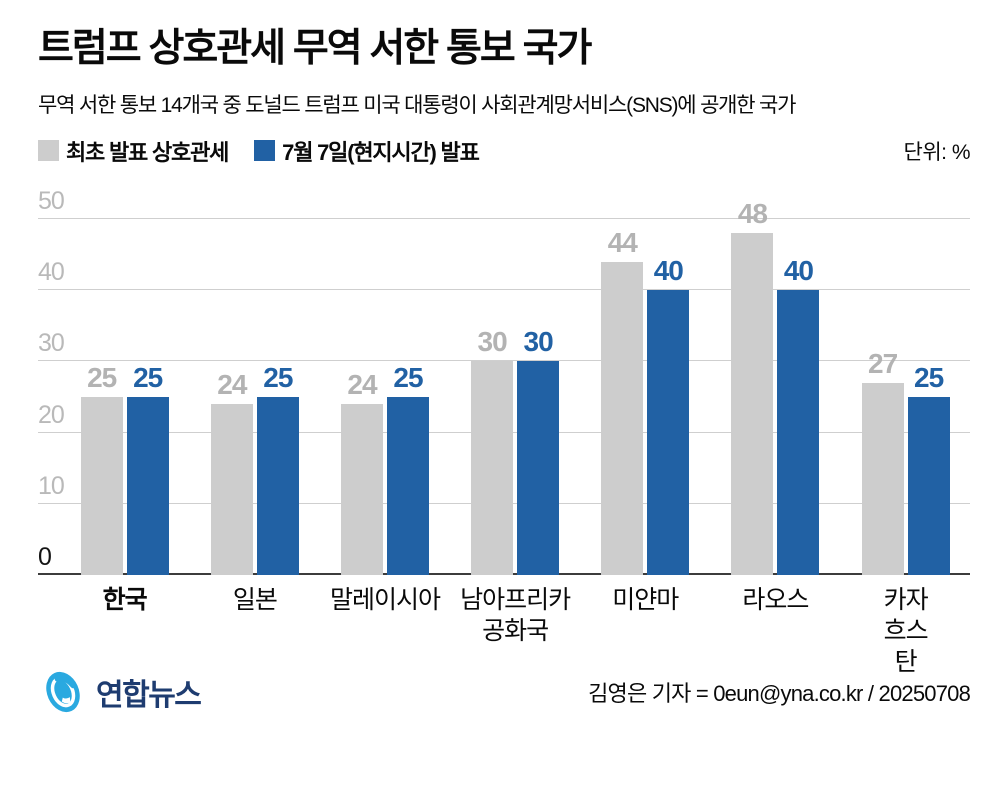  Describe the element at coordinates (315, 48) in the screenshot. I see `page-title: 트럼프 상호관세 무역 서한 통보 국가` at that location.